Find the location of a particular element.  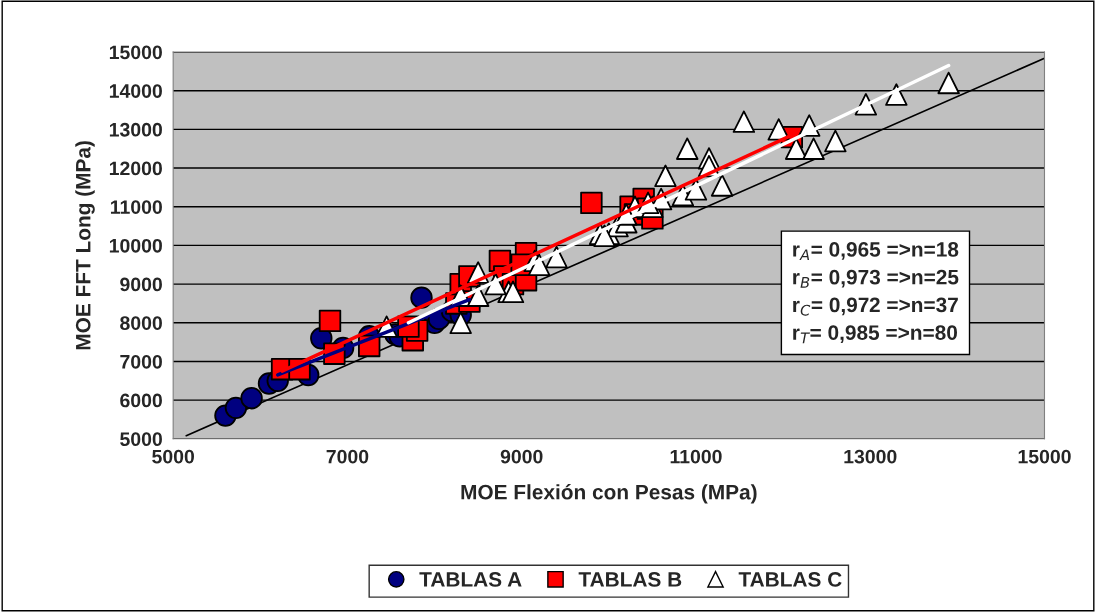

y-tick-label: 11000 is located at coordinates (136, 207).